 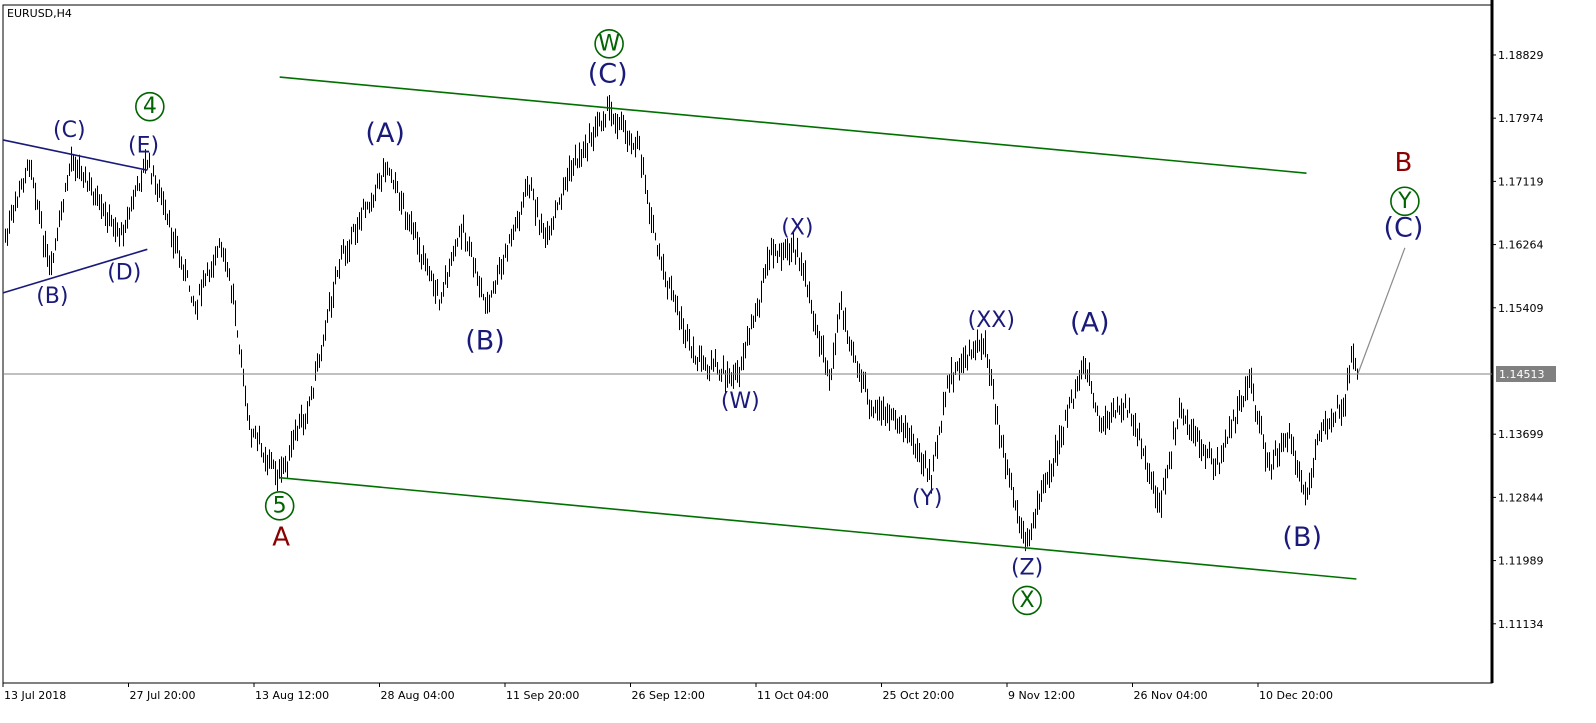 What do you see at coordinates (1521, 118) in the screenshot?
I see `price-tick-label: 1.17974` at bounding box center [1521, 118].